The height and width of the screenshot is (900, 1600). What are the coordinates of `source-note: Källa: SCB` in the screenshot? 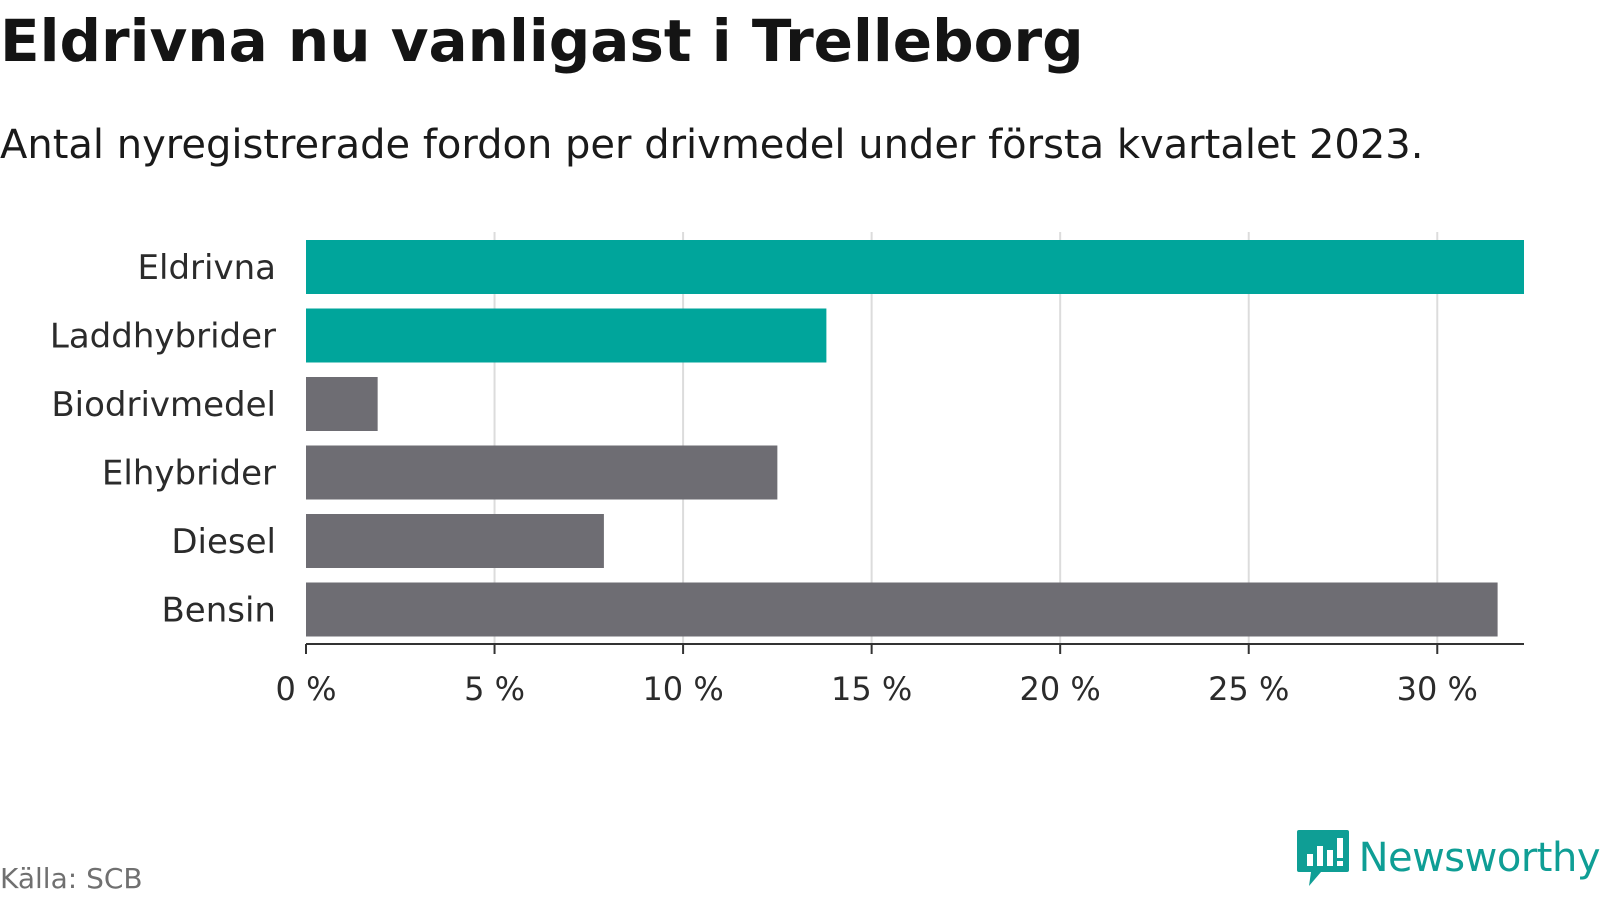 It's located at (71, 878).